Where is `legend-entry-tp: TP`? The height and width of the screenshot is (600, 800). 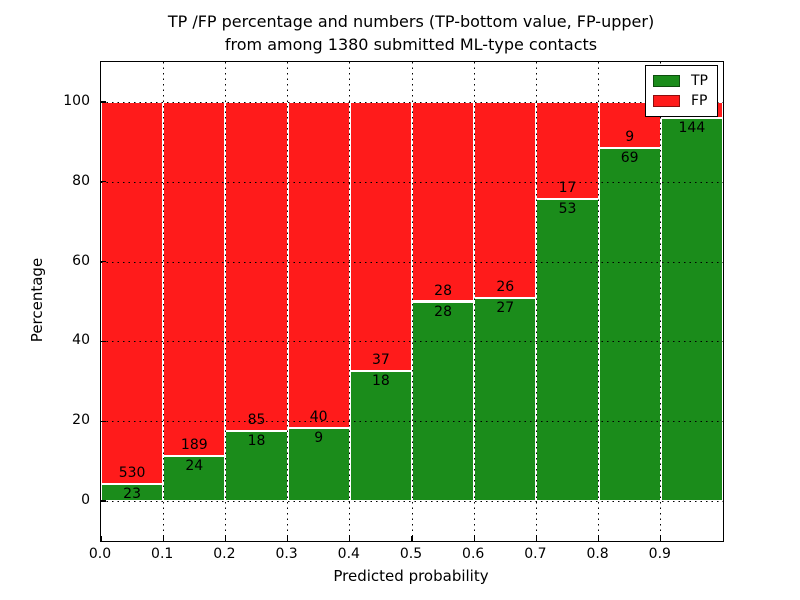
legend-entry-tp: TP is located at coordinates (680, 81).